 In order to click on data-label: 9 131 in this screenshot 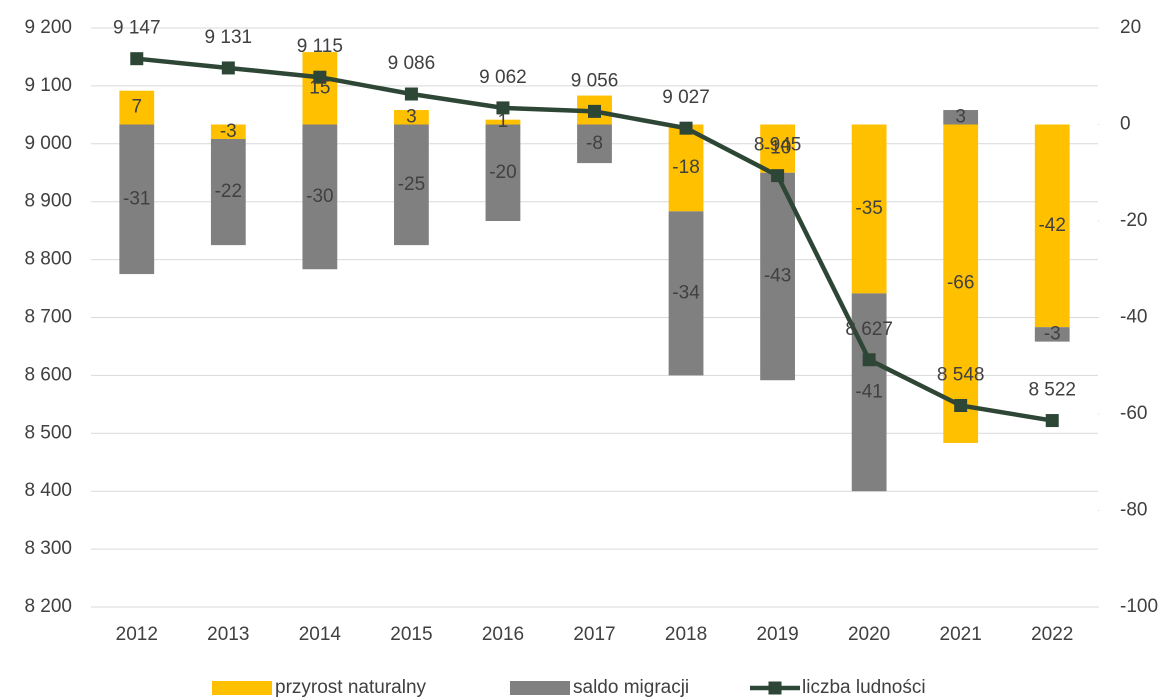, I will do `click(229, 37)`.